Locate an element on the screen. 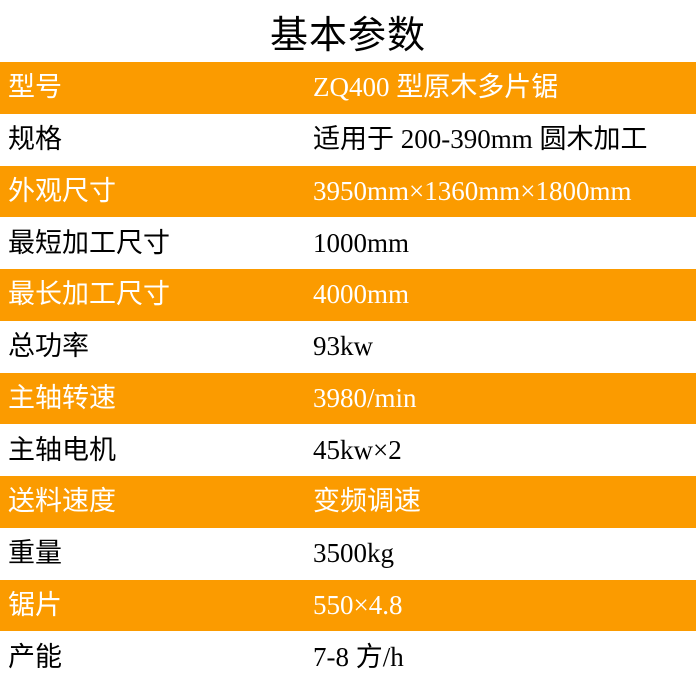  row-label: 产能 is located at coordinates (35, 656).